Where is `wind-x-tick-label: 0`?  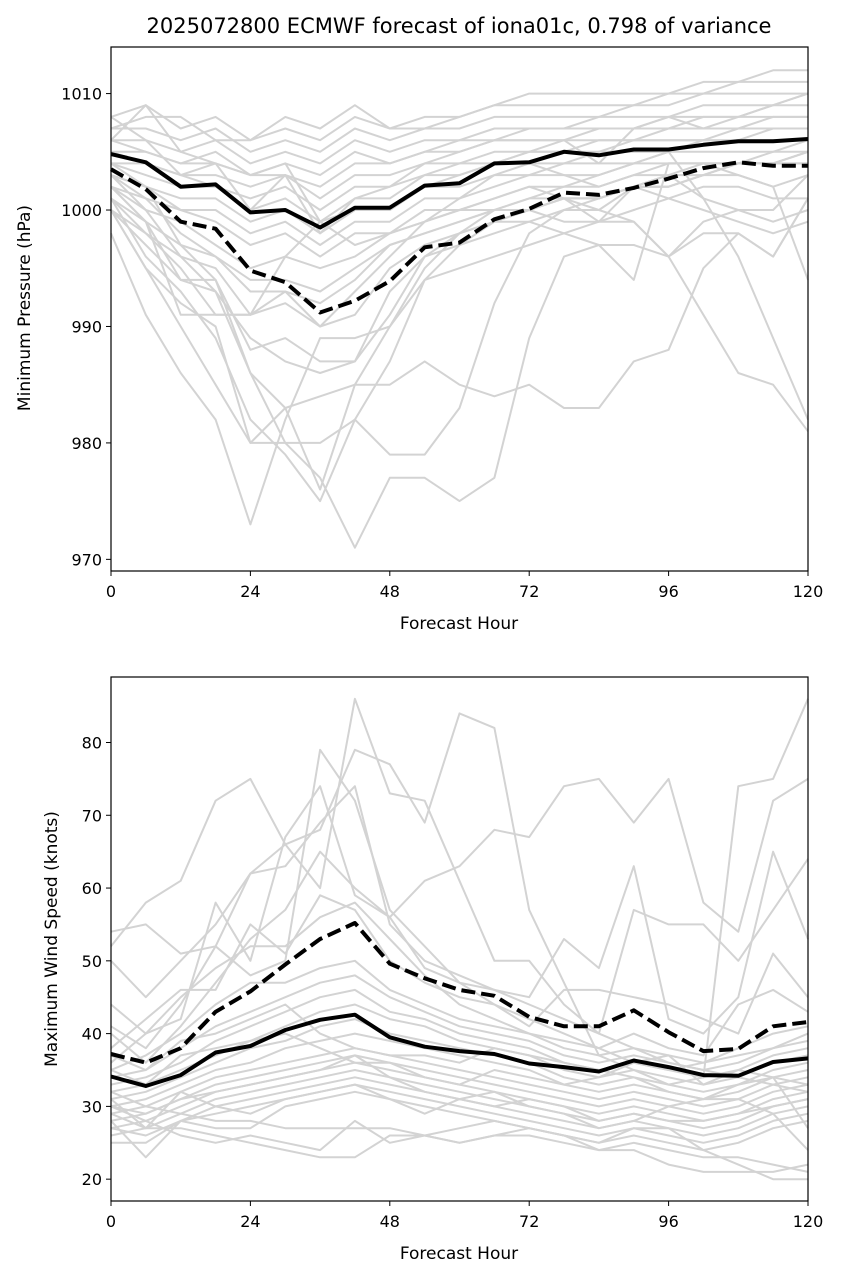 wind-x-tick-label: 0 is located at coordinates (111, 1221).